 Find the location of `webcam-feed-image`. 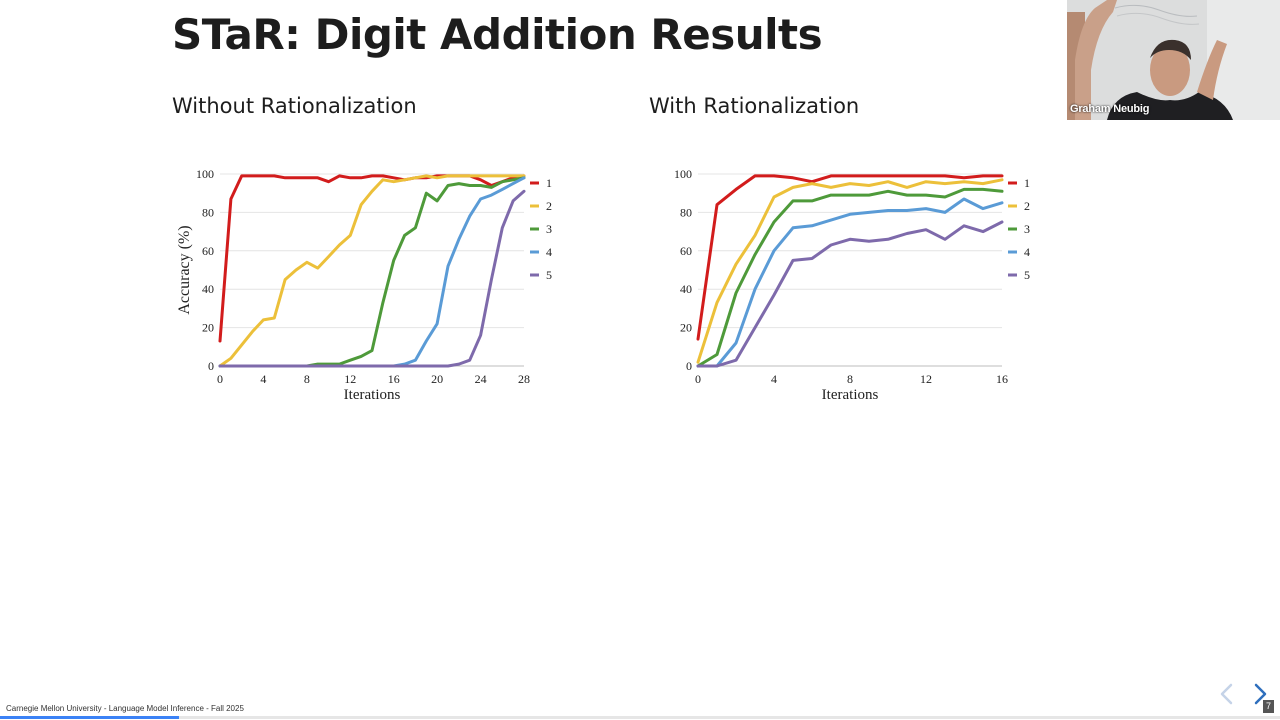

webcam-feed-image is located at coordinates (1173, 60).